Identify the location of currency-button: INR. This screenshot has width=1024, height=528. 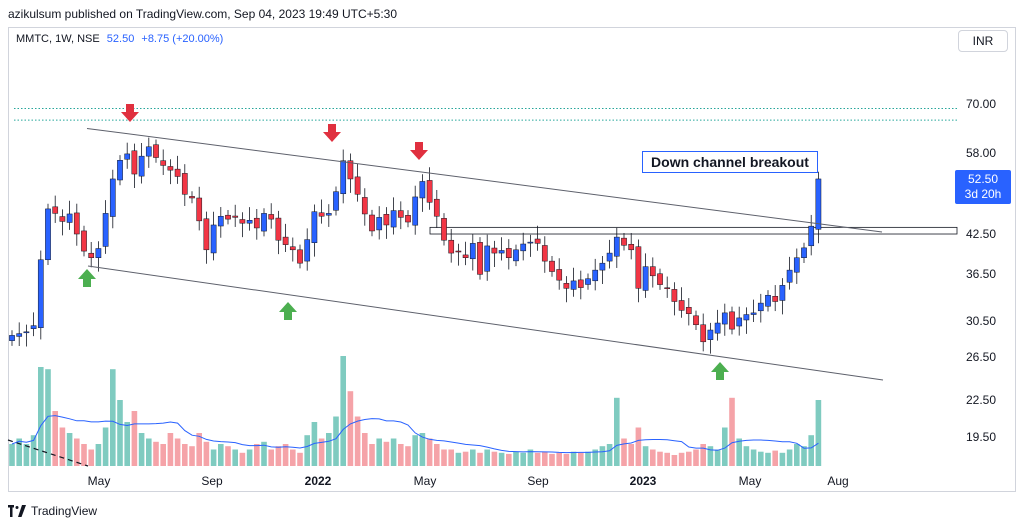
(983, 41).